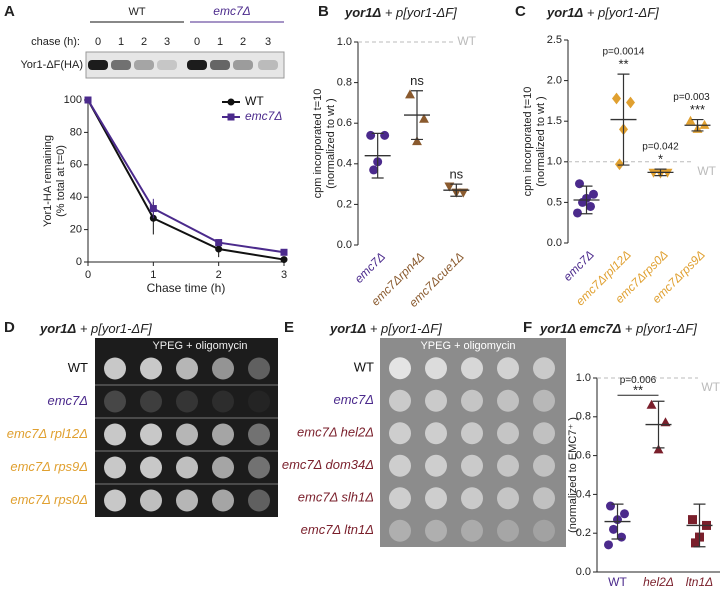  I want to click on significance-label: ns, so click(417, 80).